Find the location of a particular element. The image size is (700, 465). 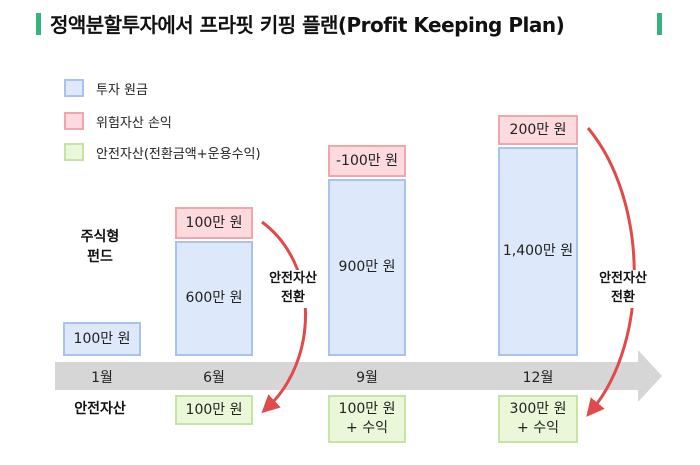

loss-box-sep: -100만 원 is located at coordinates (367, 161).